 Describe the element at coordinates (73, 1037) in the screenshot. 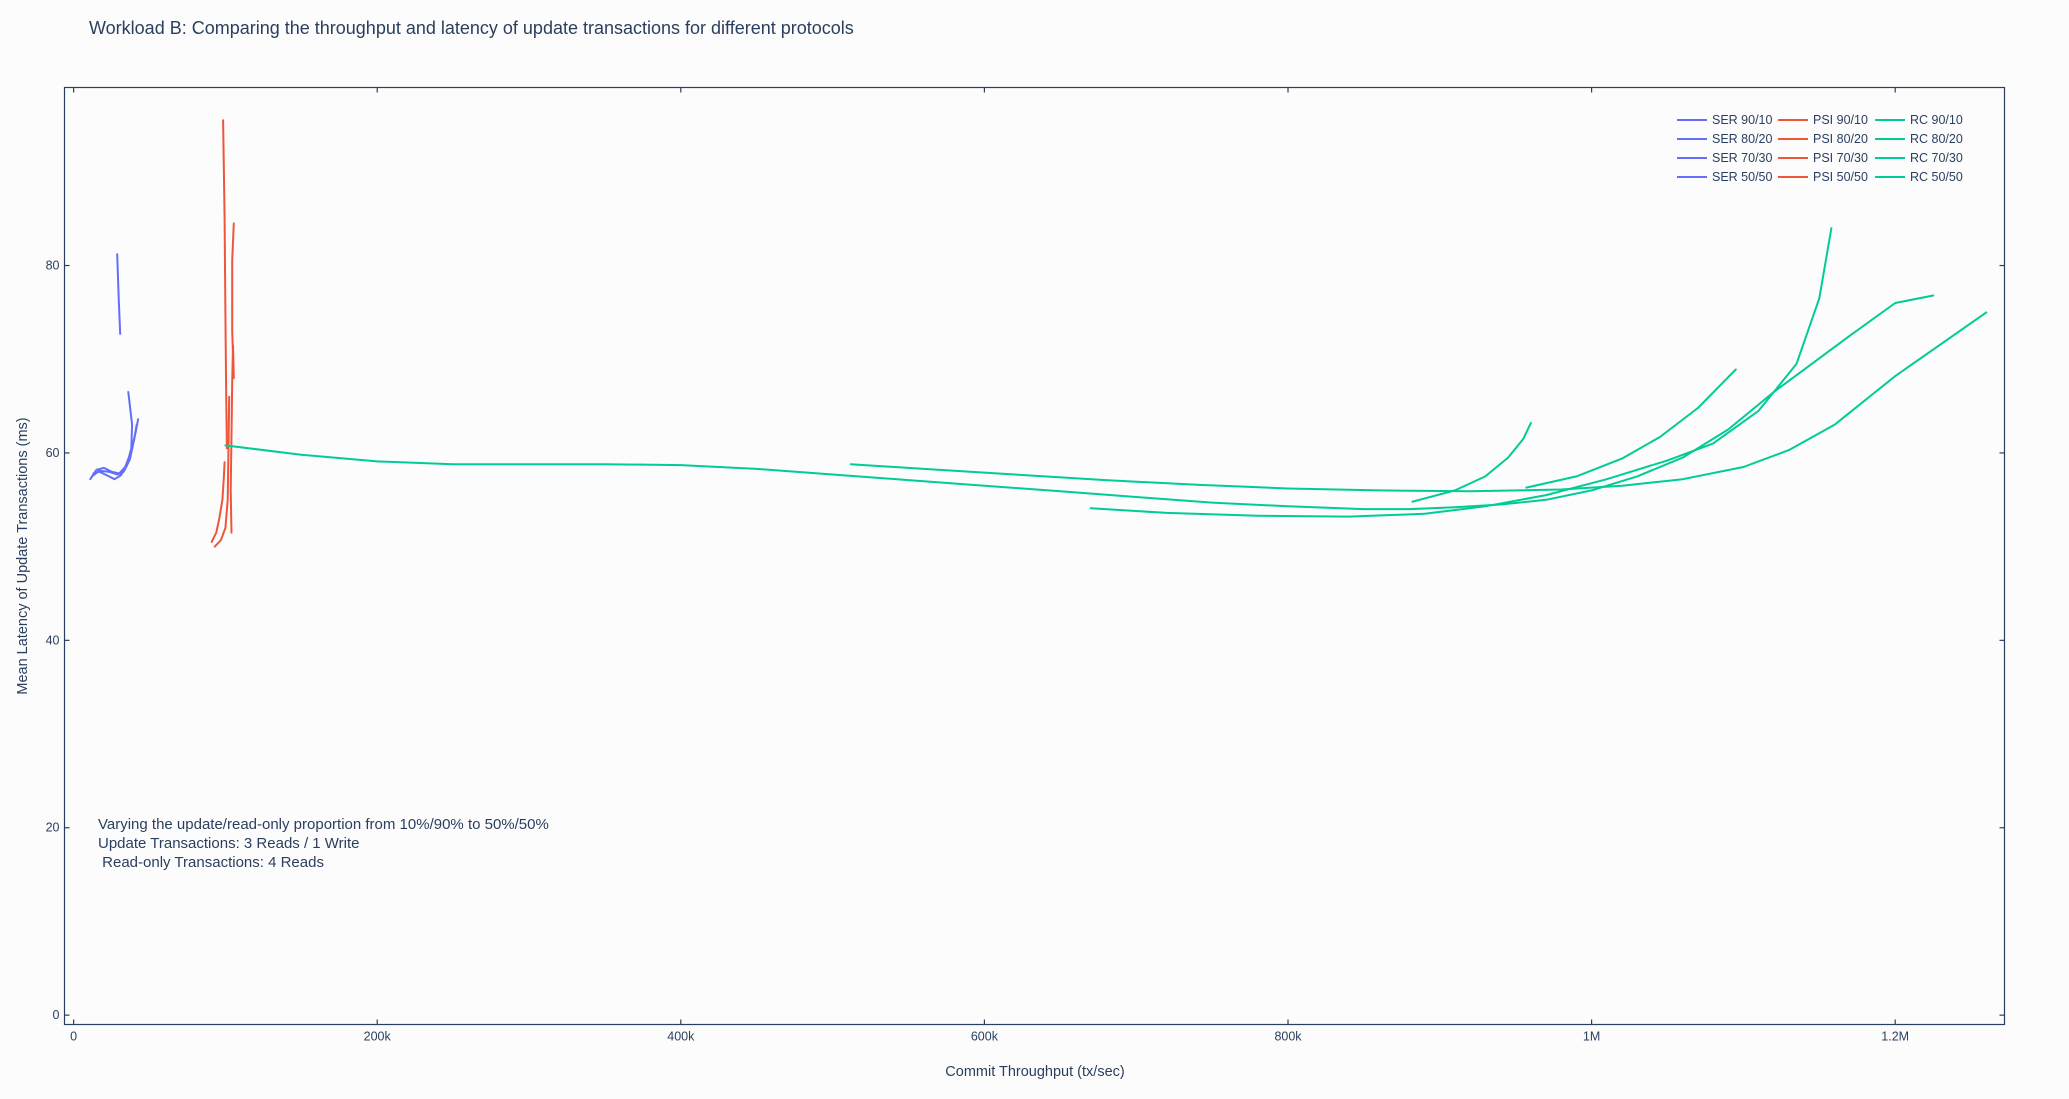

I see `x-tick-label: 0` at that location.